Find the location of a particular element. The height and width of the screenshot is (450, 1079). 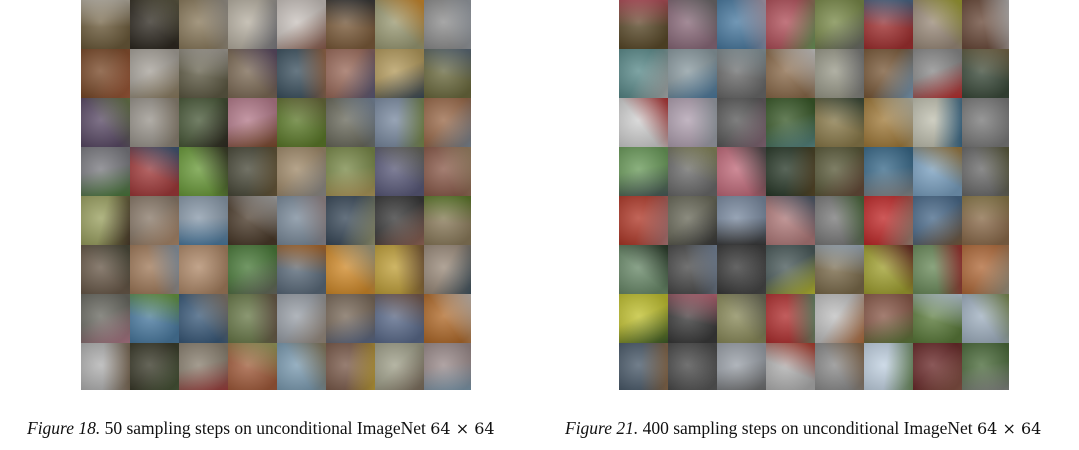

figure-18-resolution: 64 × 64 is located at coordinates (462, 428).